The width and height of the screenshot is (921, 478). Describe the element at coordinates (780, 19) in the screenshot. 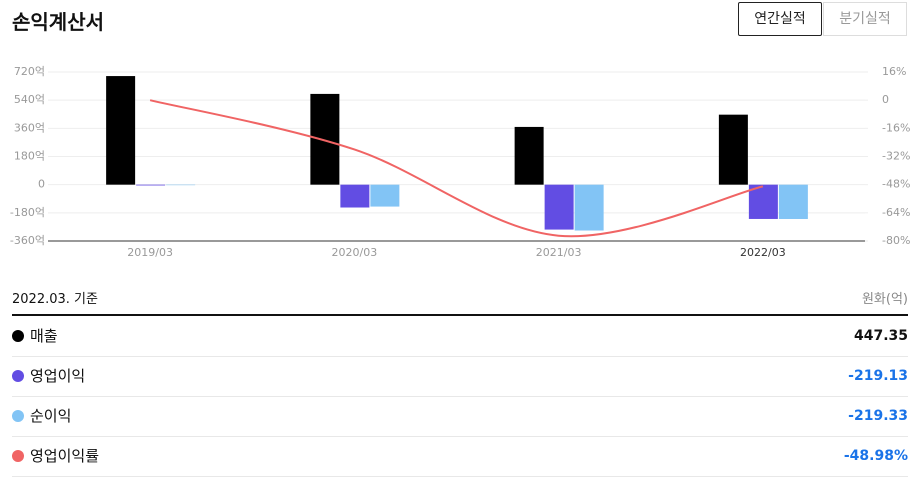

I see `annual-tab: 연간실적` at that location.